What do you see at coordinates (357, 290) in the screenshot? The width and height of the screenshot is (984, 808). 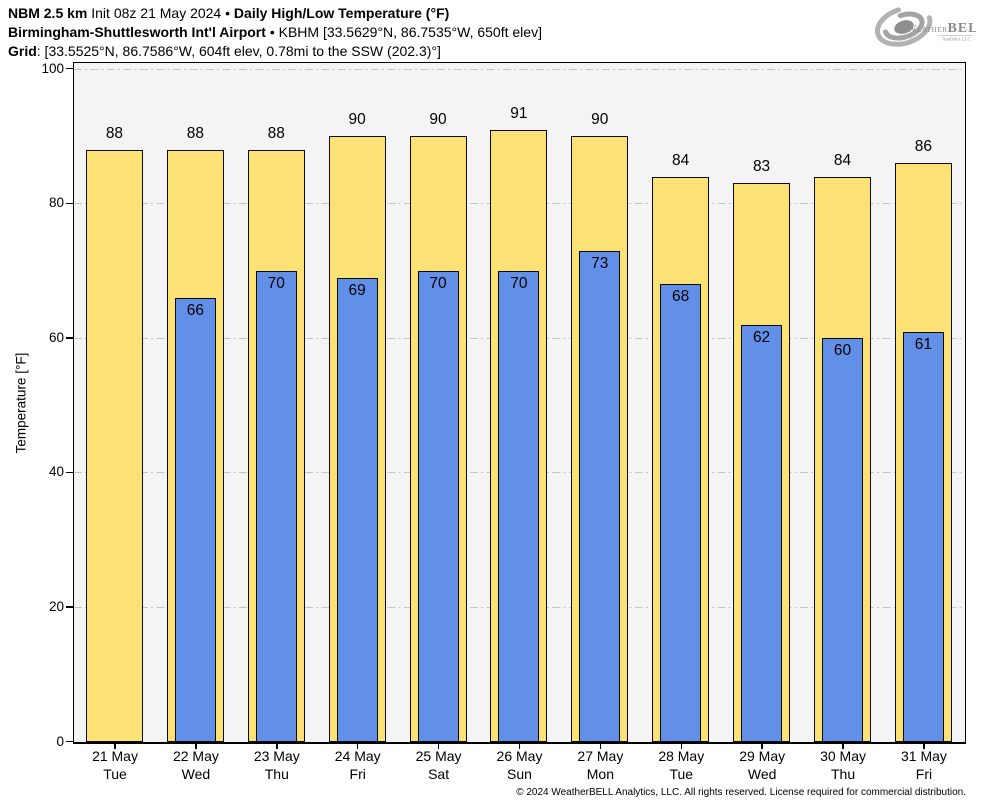 I see `low-value-label: 69` at bounding box center [357, 290].